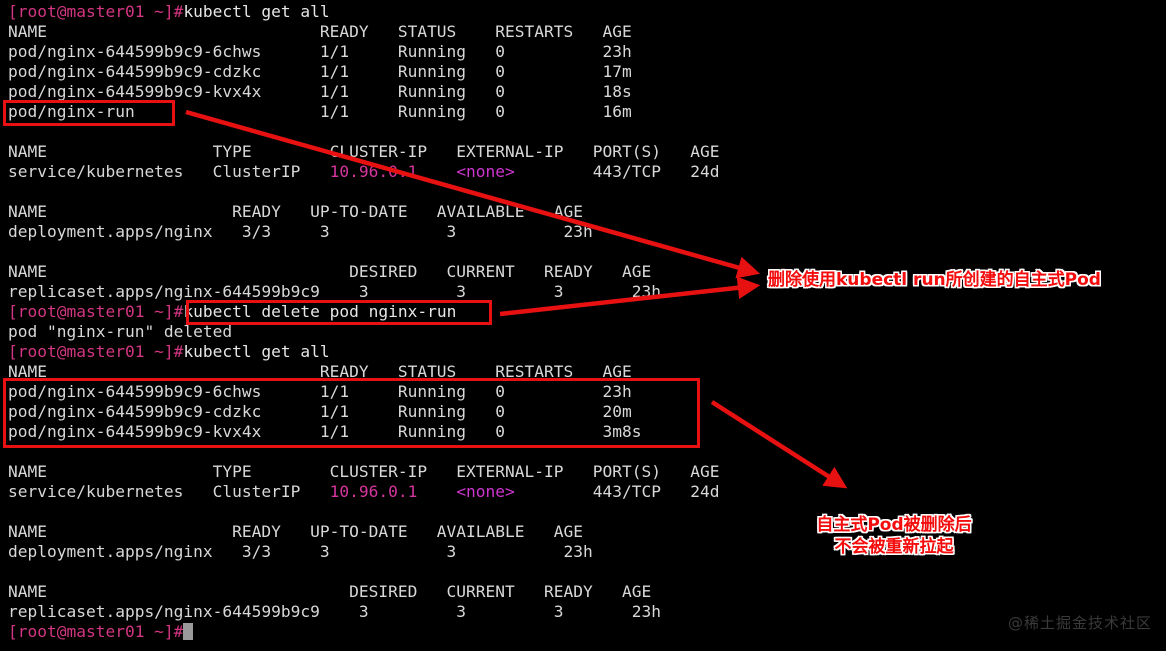 Image resolution: width=1166 pixels, height=651 pixels. I want to click on annotation-not-recreated-line2: 不会被重新拉起, so click(894, 547).